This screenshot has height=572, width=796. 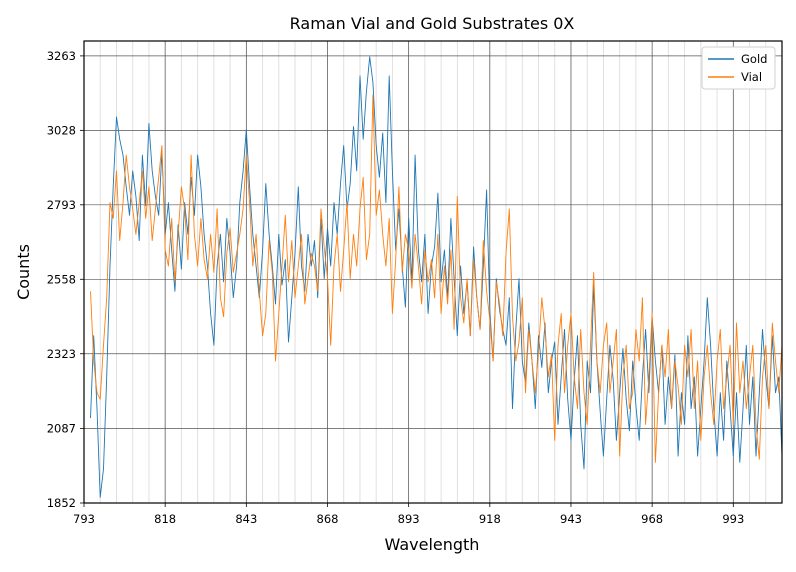 What do you see at coordinates (61, 205) in the screenshot?
I see `y-tick-label: 2793` at bounding box center [61, 205].